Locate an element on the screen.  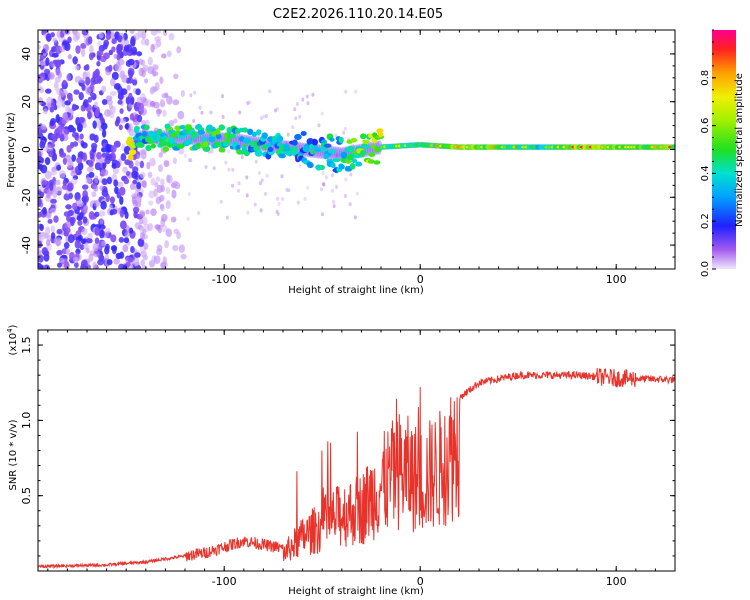
colorbar-gradient is located at coordinates (724, 149).